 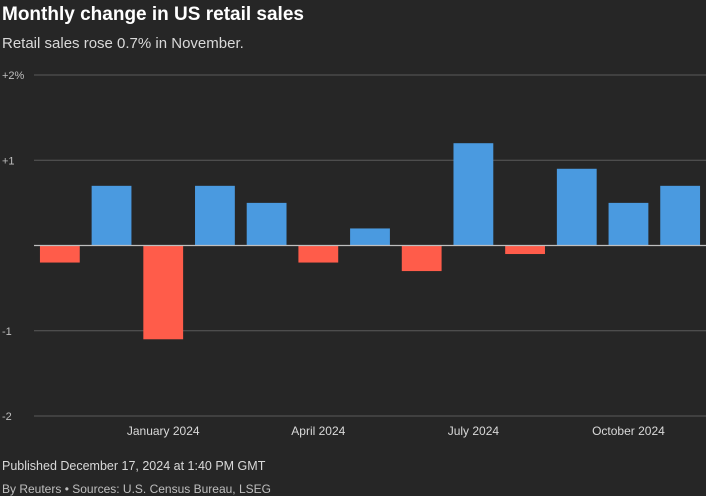 What do you see at coordinates (163, 431) in the screenshot?
I see `x-tick-label: January 2024` at bounding box center [163, 431].